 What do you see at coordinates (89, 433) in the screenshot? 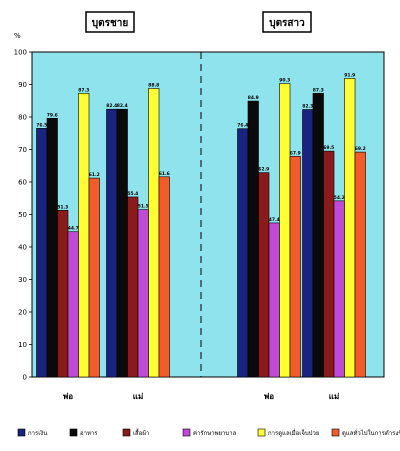
I see `legend-label: อาหาร` at bounding box center [89, 433].